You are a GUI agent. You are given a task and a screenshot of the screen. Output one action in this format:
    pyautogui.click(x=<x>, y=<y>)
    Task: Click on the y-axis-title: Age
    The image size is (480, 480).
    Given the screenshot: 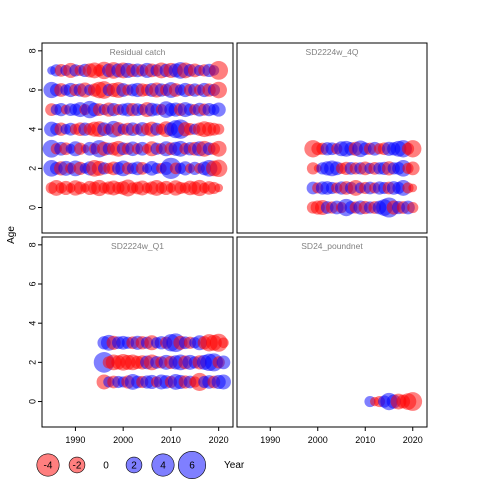 What is the action you would take?
    pyautogui.click(x=11, y=235)
    